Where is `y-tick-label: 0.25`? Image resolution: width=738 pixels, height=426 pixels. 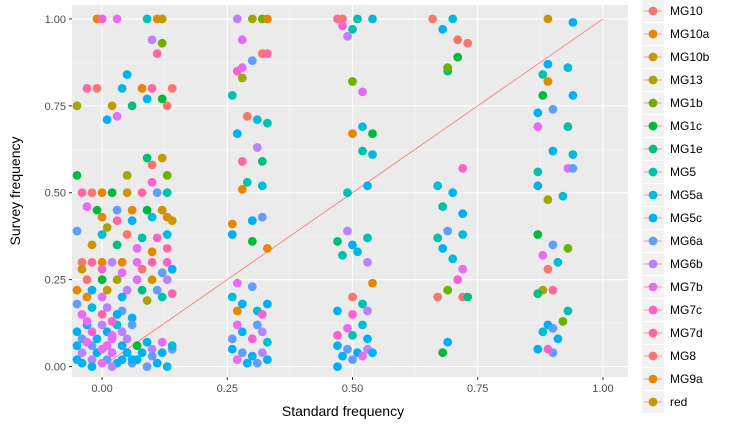 y-tick-label: 0.25 is located at coordinates (55, 281).